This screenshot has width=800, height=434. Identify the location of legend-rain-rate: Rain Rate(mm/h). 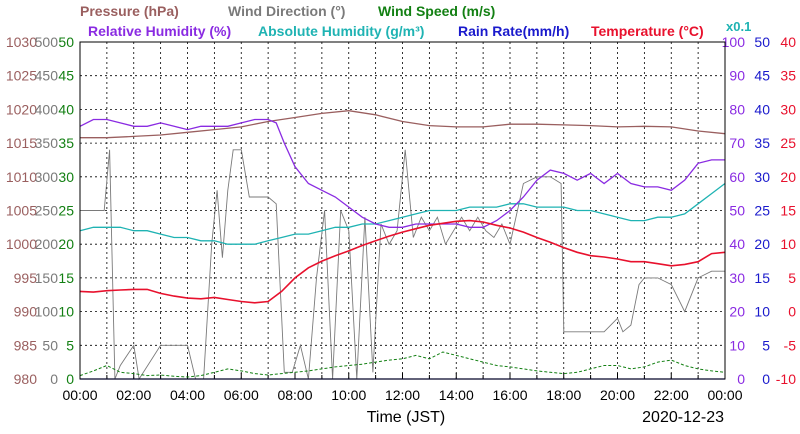
(513, 31).